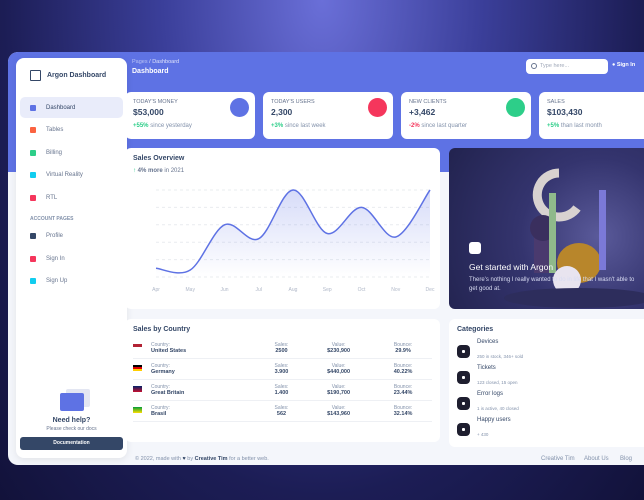 This screenshot has height=500, width=644. I want to click on stat-change-note: since last quarter, so click(444, 126).